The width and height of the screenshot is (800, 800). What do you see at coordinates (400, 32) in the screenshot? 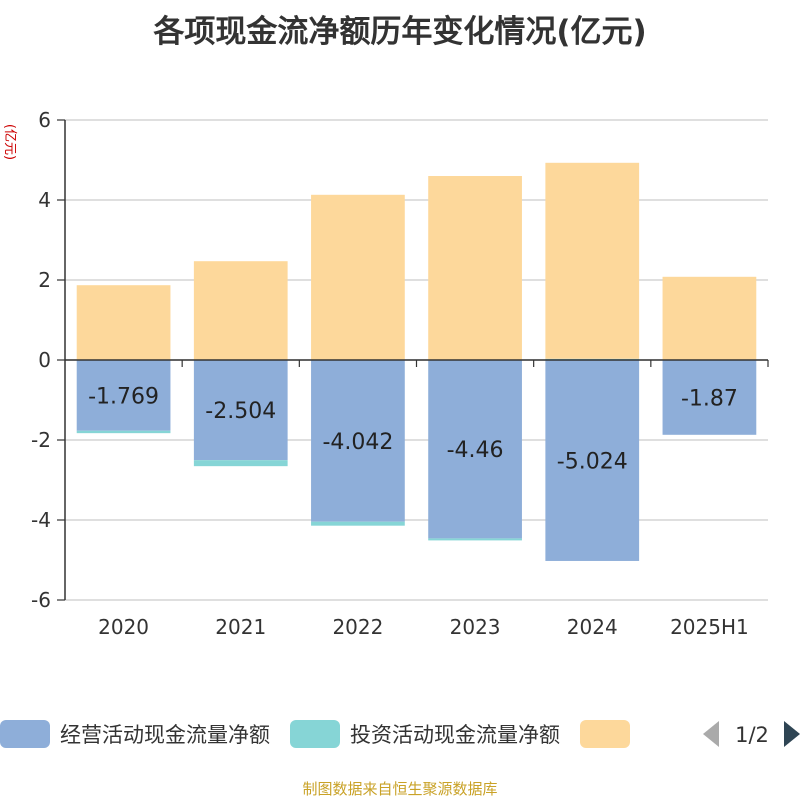
I see `chart-title: 各项现金流净额历年变化情况(亿元)` at bounding box center [400, 32].